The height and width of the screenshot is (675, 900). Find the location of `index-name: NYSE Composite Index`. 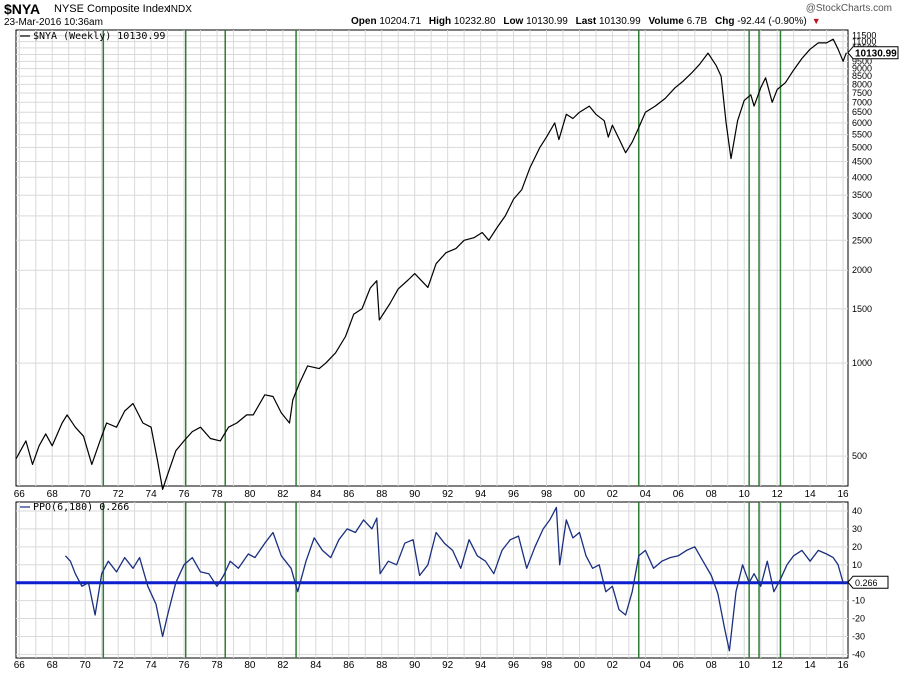

index-name: NYSE Composite Index is located at coordinates (112, 9).